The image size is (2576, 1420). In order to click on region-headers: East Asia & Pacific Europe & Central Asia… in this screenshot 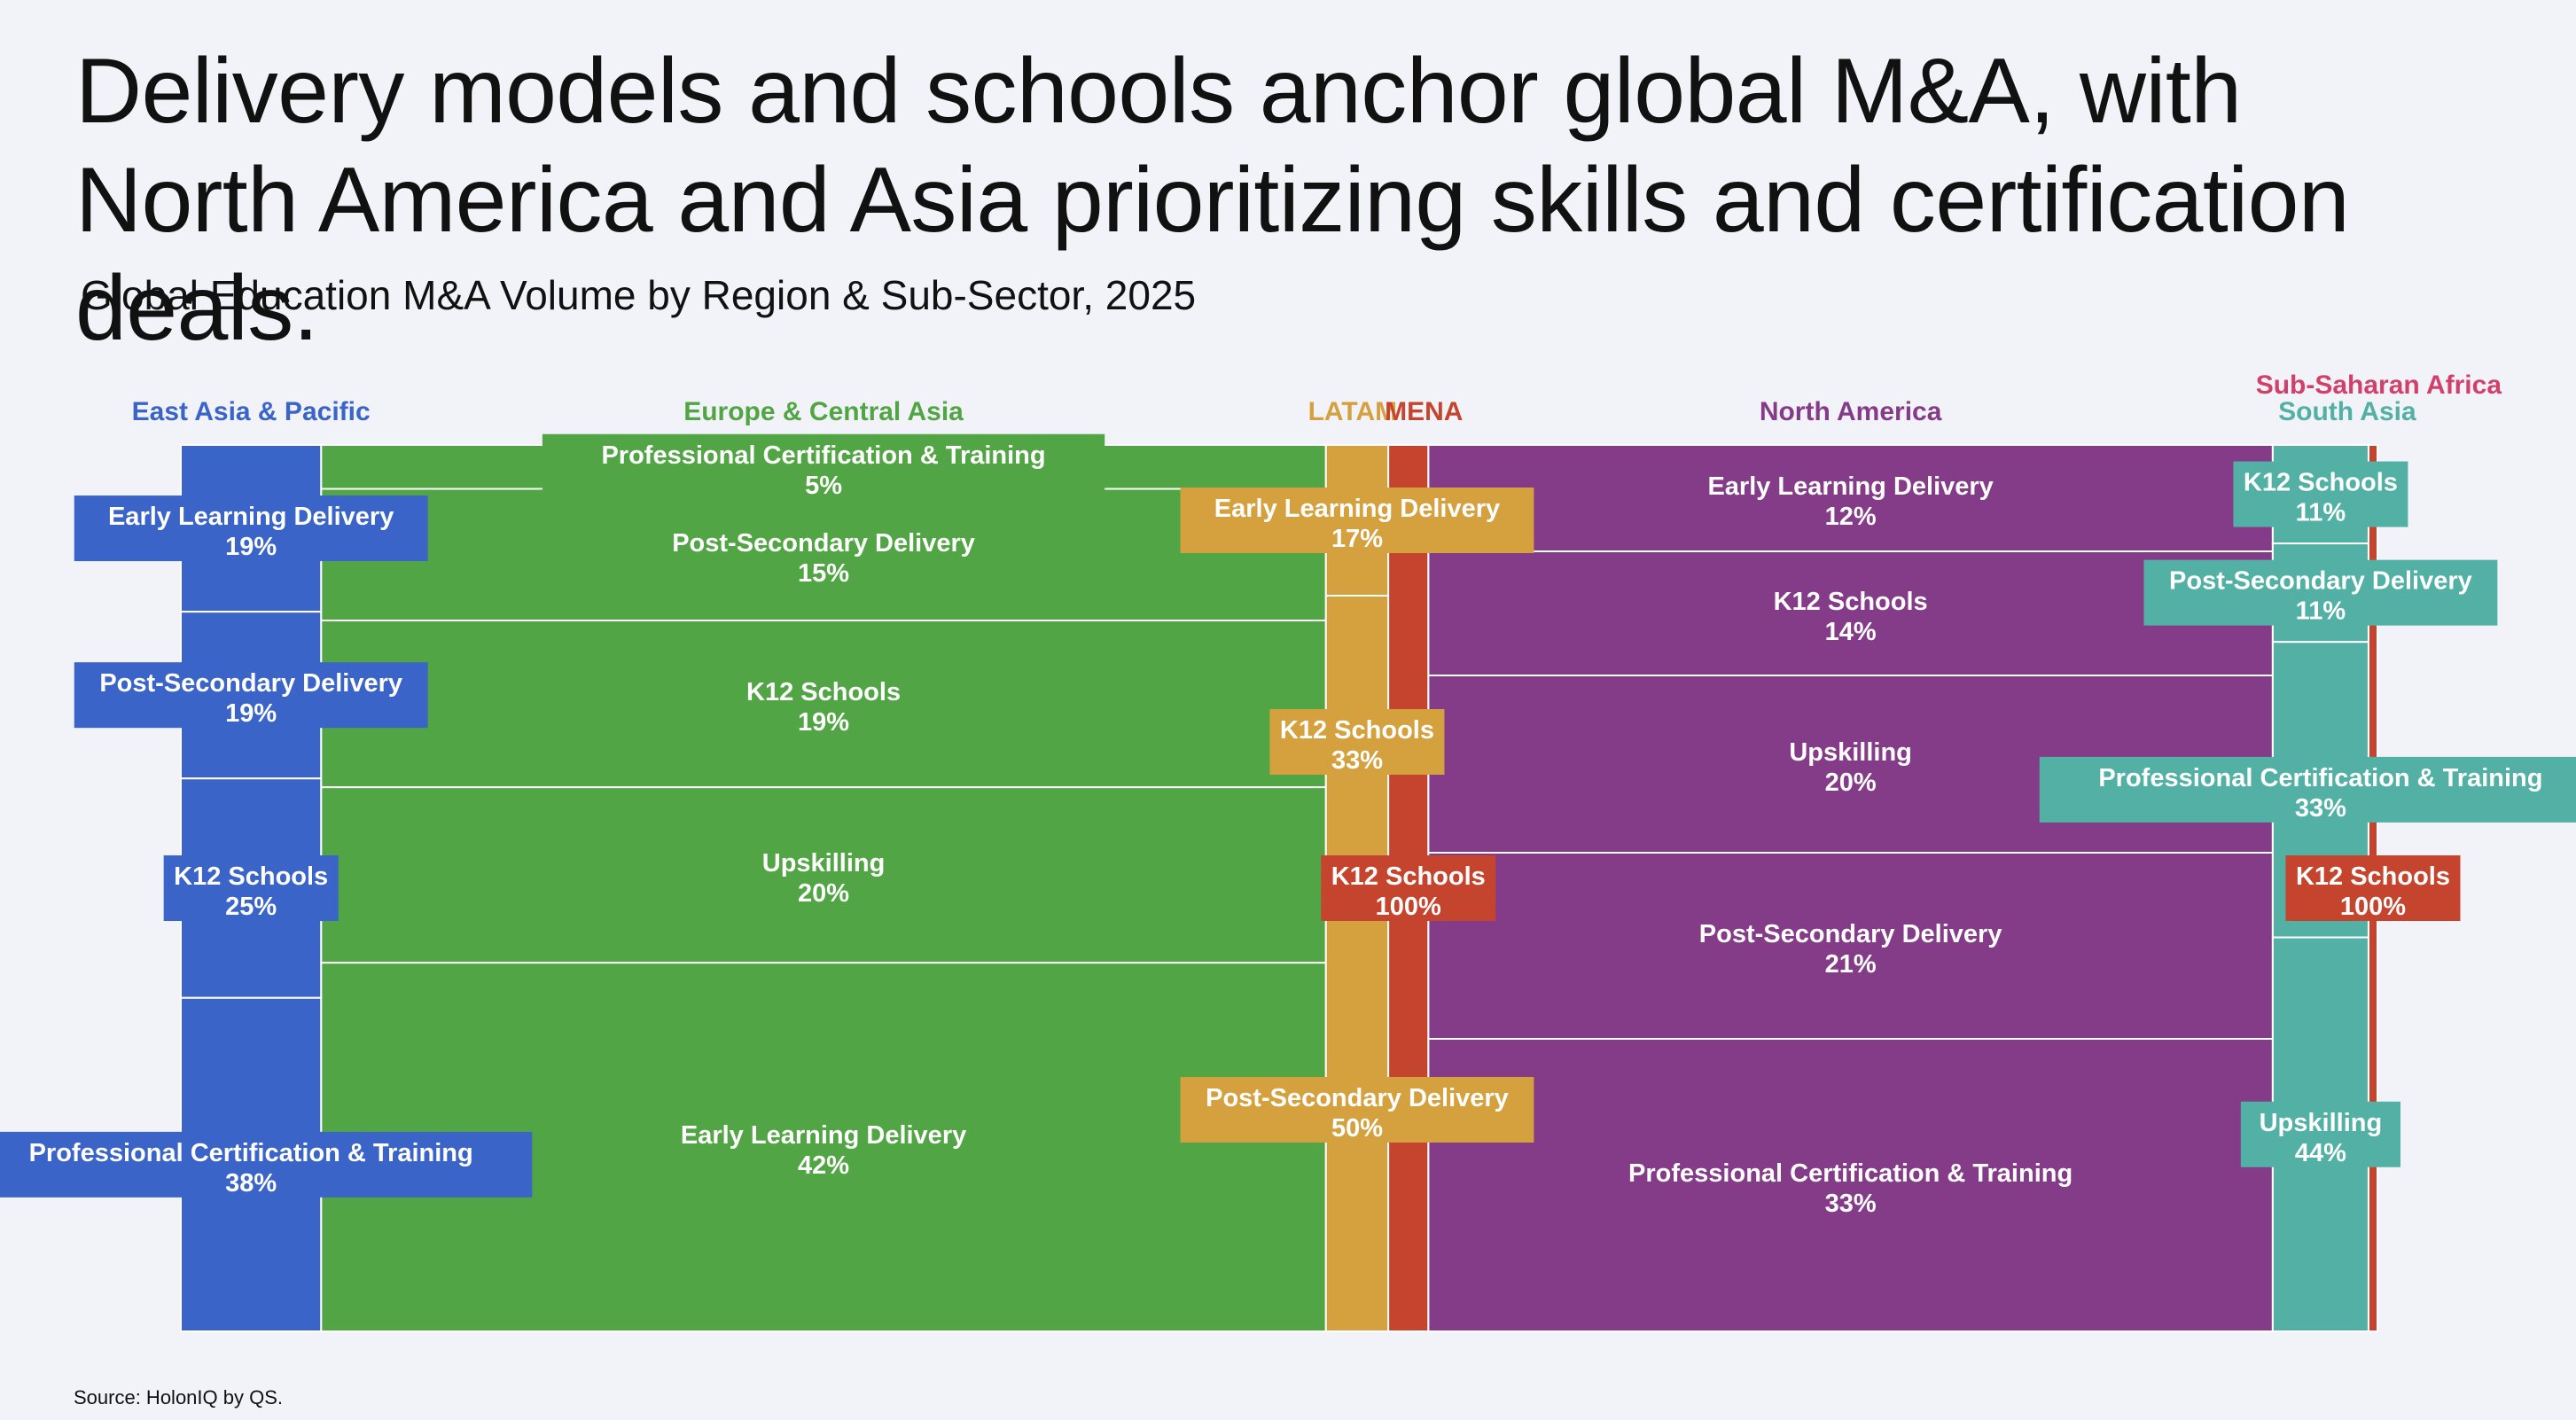, I will do `click(1317, 398)`.